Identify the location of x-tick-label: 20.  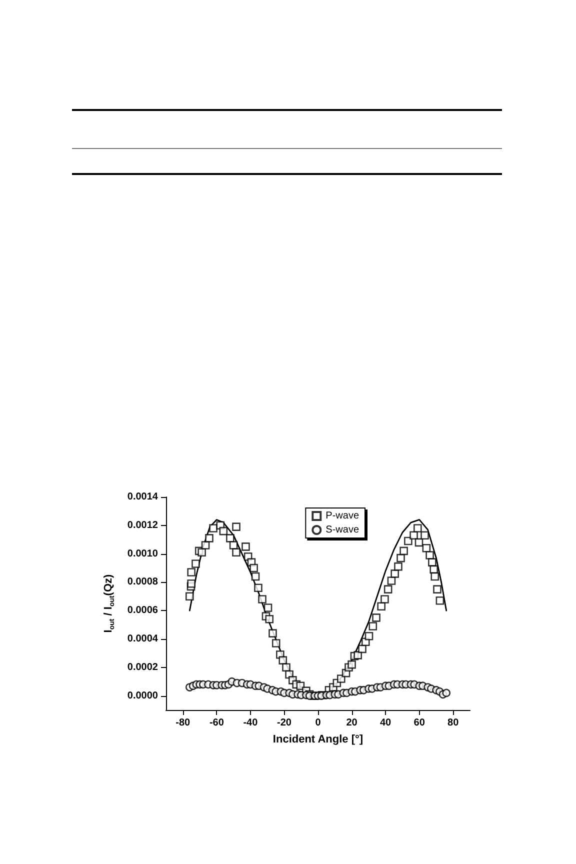
(352, 723).